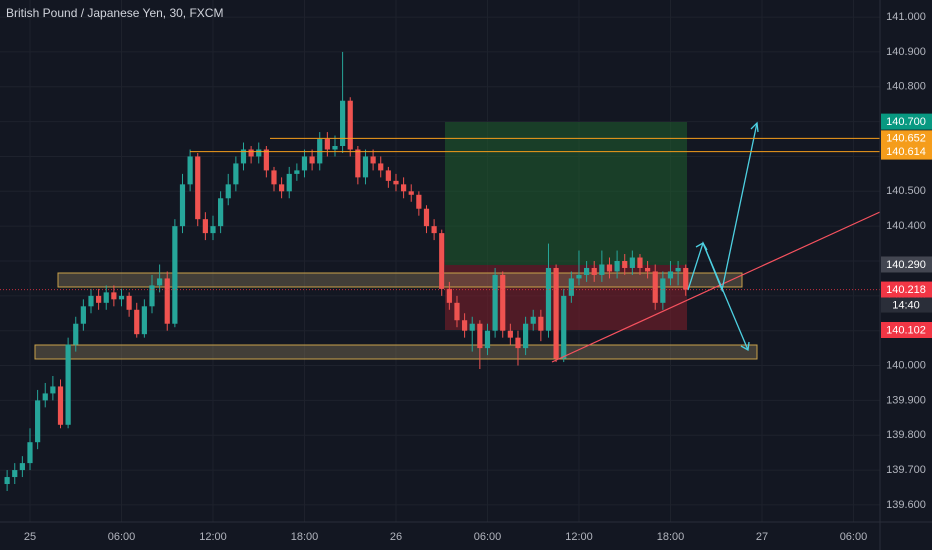  I want to click on price-label: 140.614, so click(906, 152).